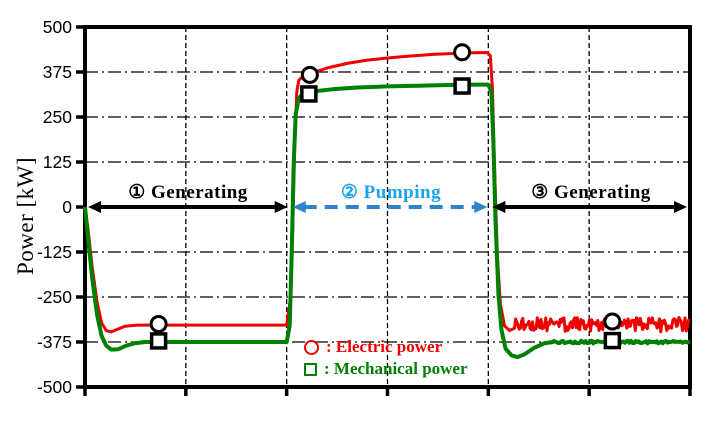 The image size is (710, 421). I want to click on legend-row-electric: : Electric power, so click(386, 347).